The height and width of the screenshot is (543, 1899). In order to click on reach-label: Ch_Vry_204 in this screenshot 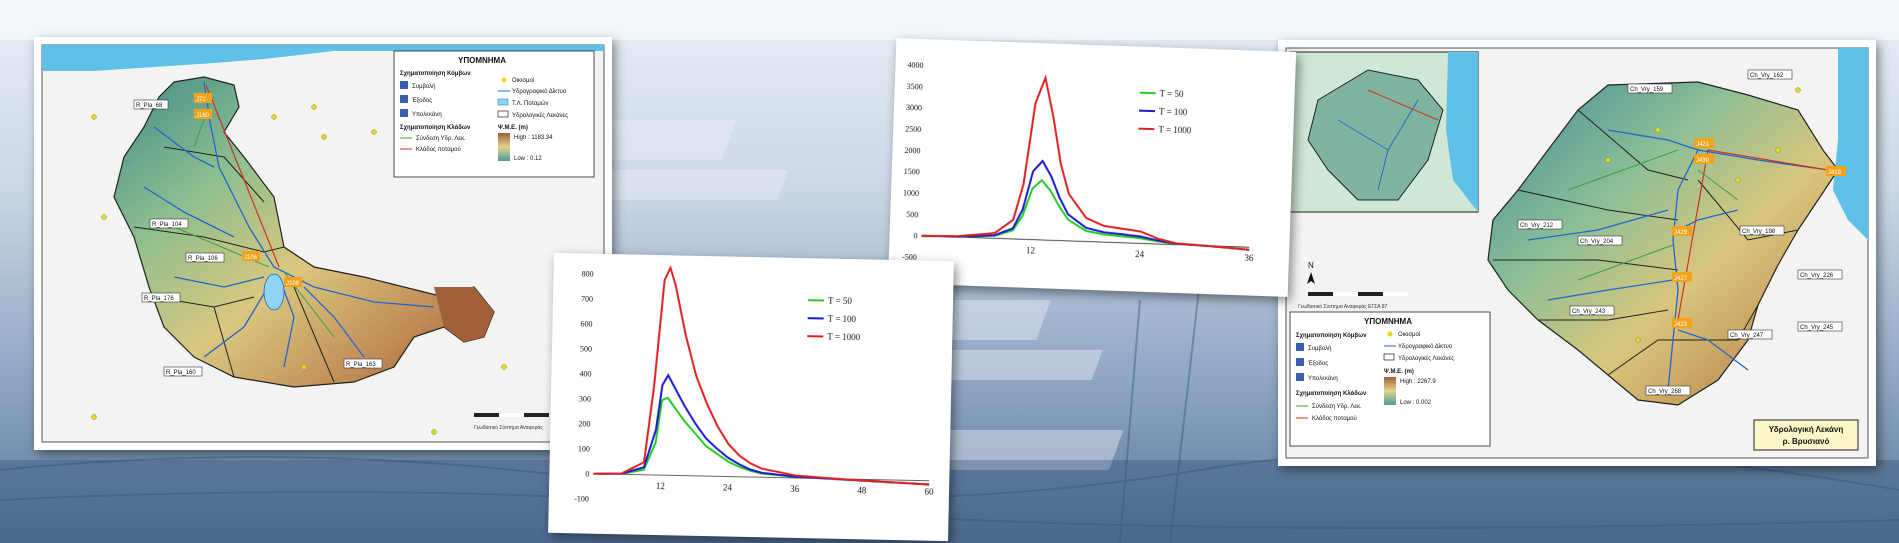, I will do `click(1597, 242)`.